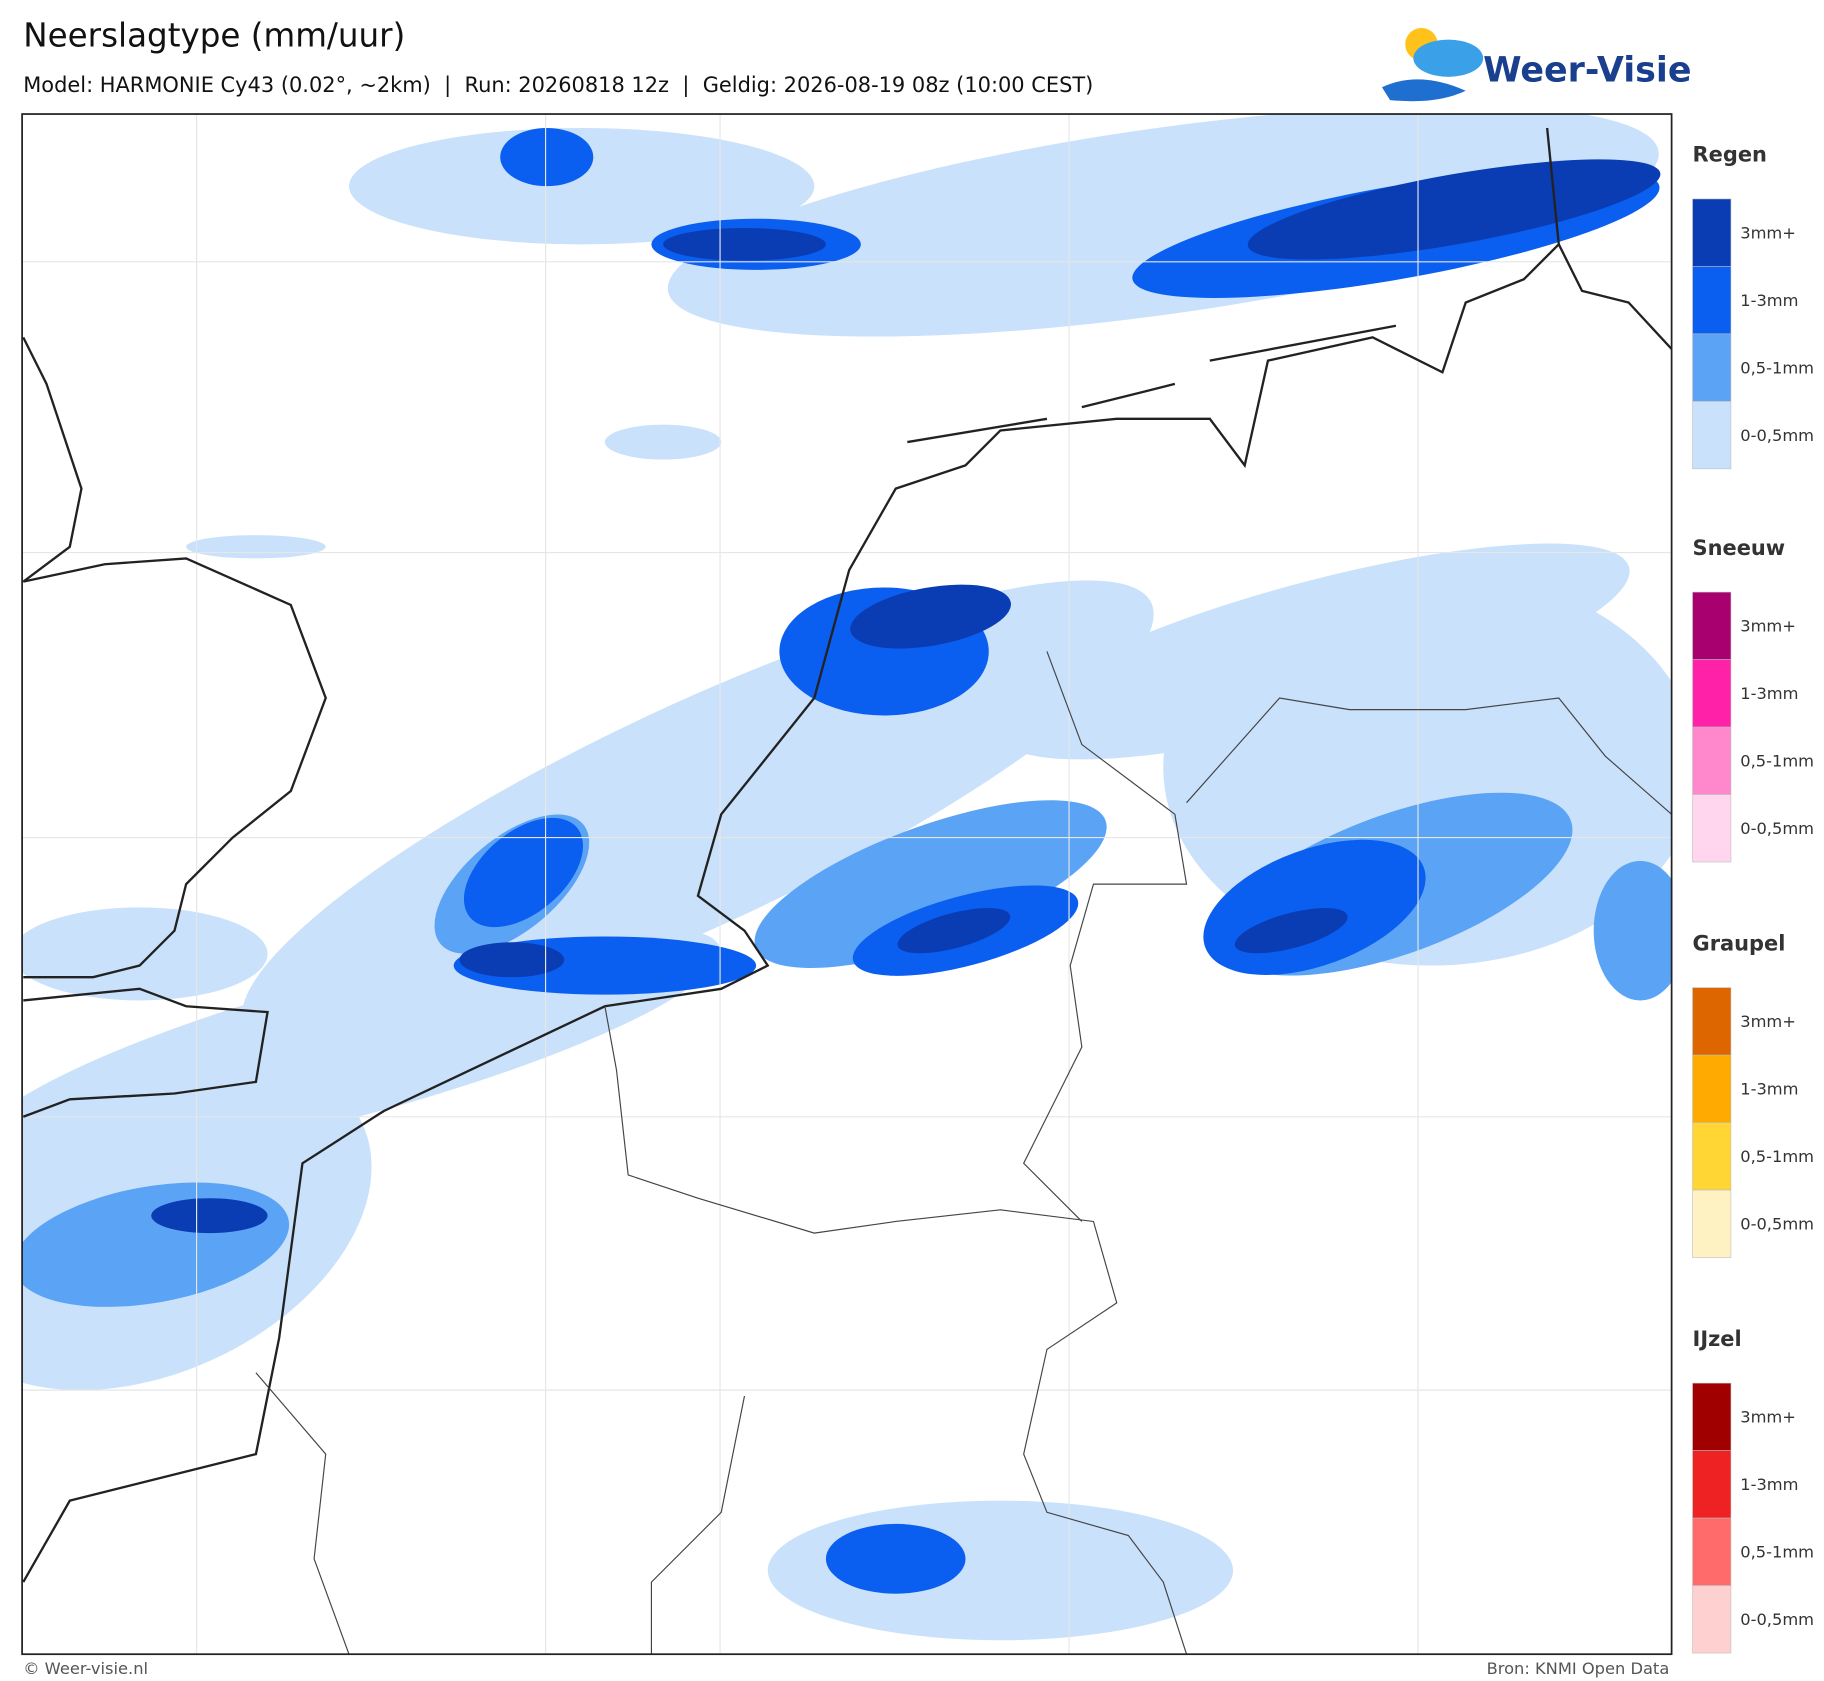 The height and width of the screenshot is (1681, 1824). Describe the element at coordinates (214, 36) in the screenshot. I see `title: Neerslagtype (mm/uur)` at that location.